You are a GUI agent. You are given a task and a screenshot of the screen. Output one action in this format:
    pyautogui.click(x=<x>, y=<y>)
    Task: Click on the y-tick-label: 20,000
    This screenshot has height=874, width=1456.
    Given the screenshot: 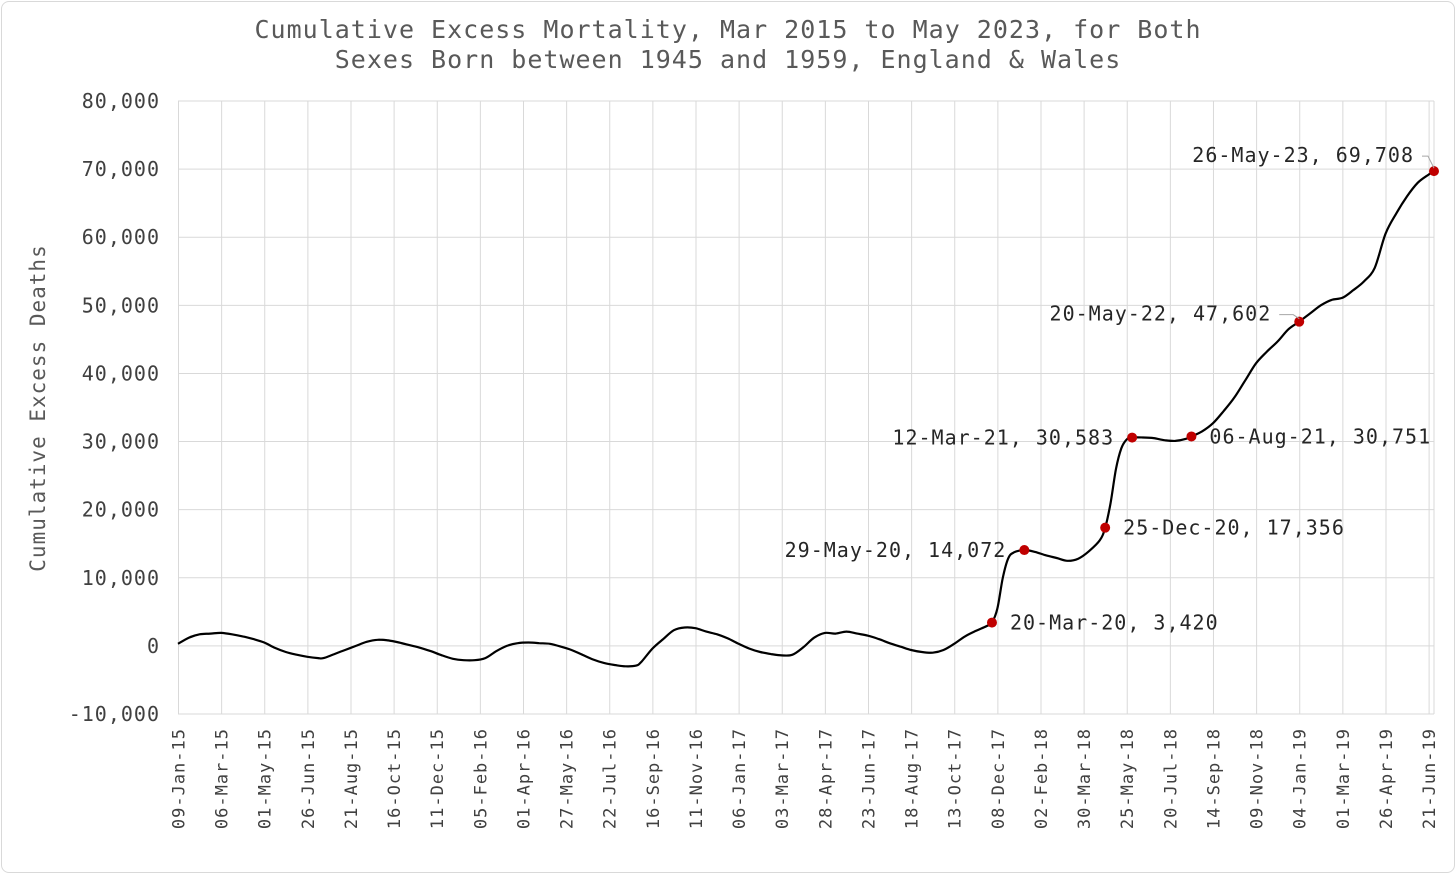 What is the action you would take?
    pyautogui.click(x=121, y=510)
    